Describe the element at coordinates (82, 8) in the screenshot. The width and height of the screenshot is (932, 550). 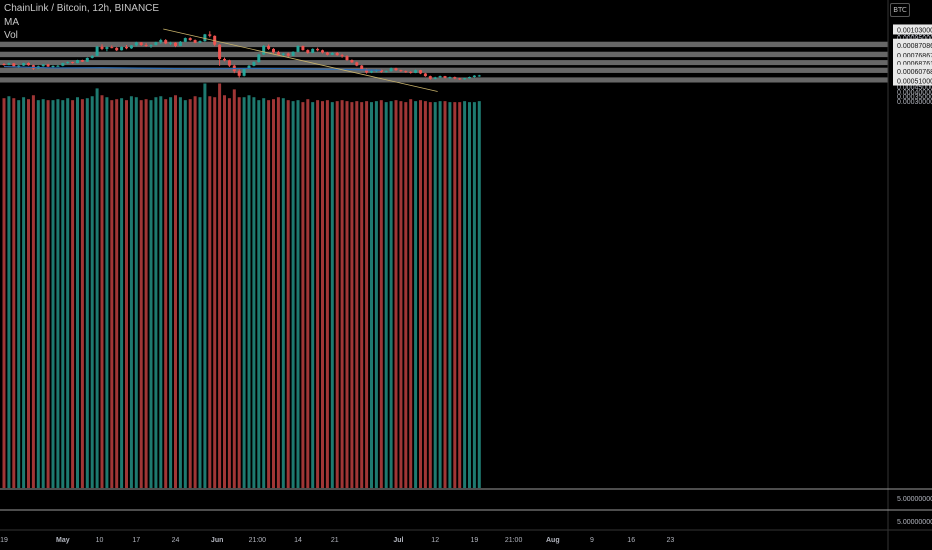
I see `chart-title: ChainLink / Bitcoin, 12h, BINANCE` at that location.